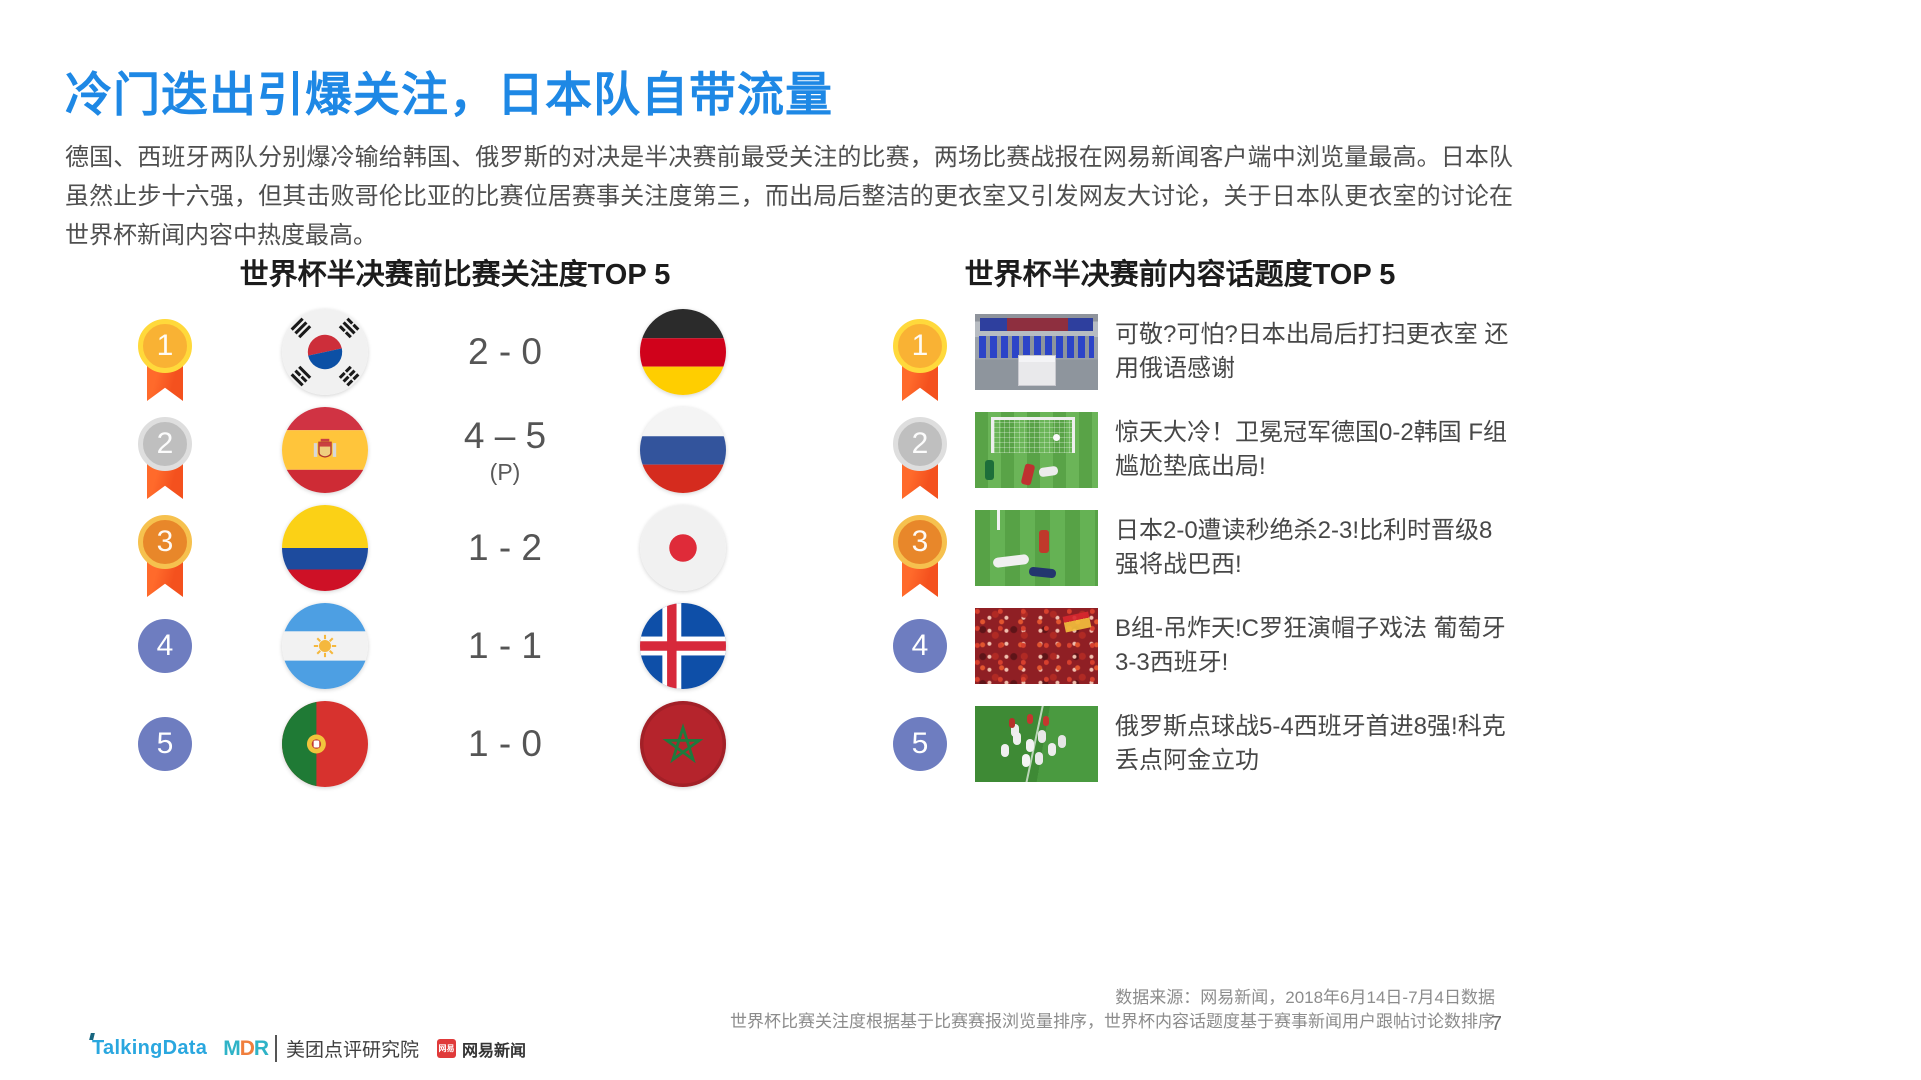 This screenshot has height=1080, width=1921. I want to click on topic-panel-title: 世界杯半决赛前内容话题度TOP 5, so click(1180, 275).